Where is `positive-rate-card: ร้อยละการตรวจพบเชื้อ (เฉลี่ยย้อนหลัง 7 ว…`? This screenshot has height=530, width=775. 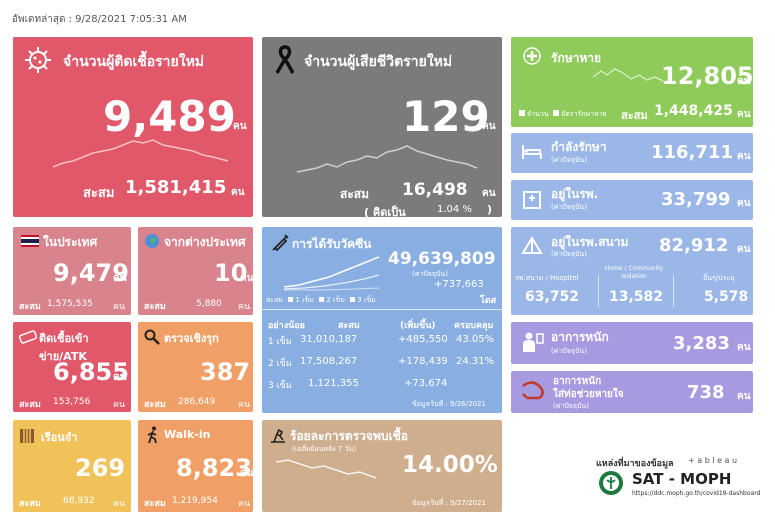 positive-rate-card: ร้อยละการตรวจพบเชื้อ (เฉลี่ยย้อนหลัง 7 ว… is located at coordinates (382, 466).